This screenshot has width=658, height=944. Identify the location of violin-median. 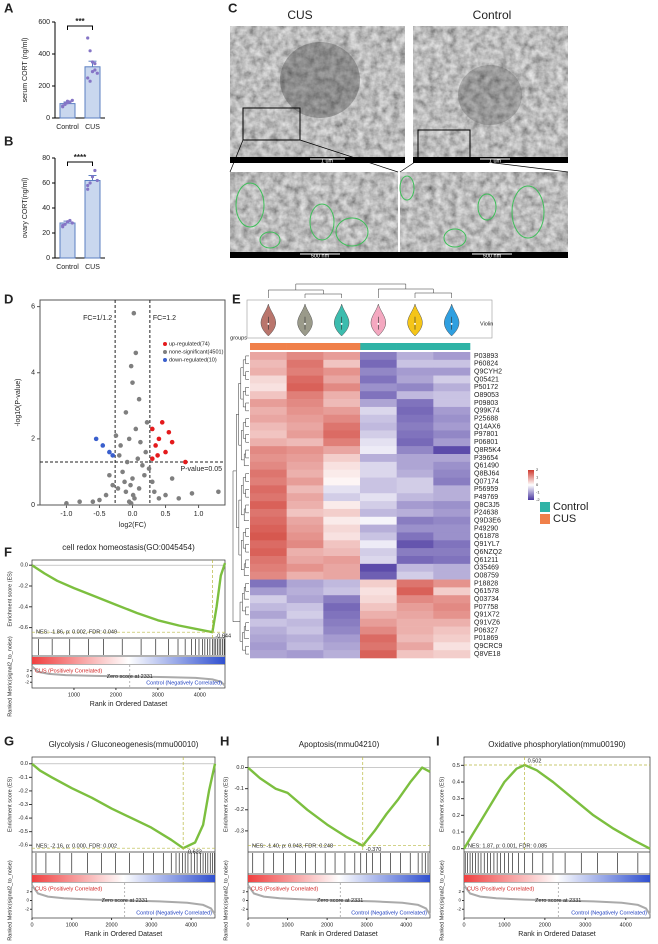
(378, 323).